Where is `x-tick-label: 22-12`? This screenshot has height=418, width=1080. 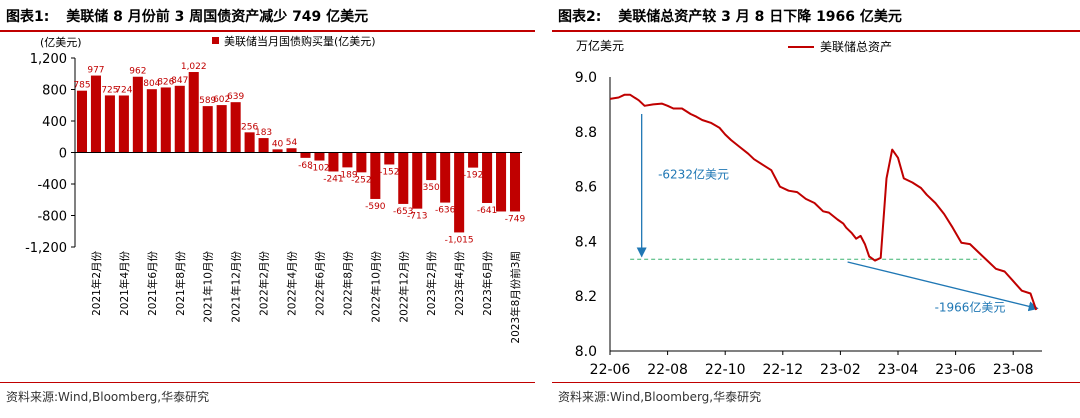
x-tick-label: 22-12 is located at coordinates (782, 370).